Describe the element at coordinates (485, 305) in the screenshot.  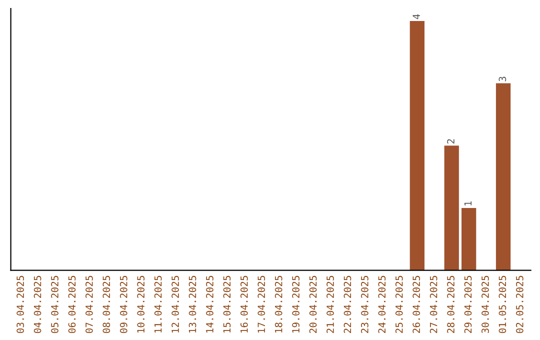
I see `x-tick-label: 30.04.2025` at that location.